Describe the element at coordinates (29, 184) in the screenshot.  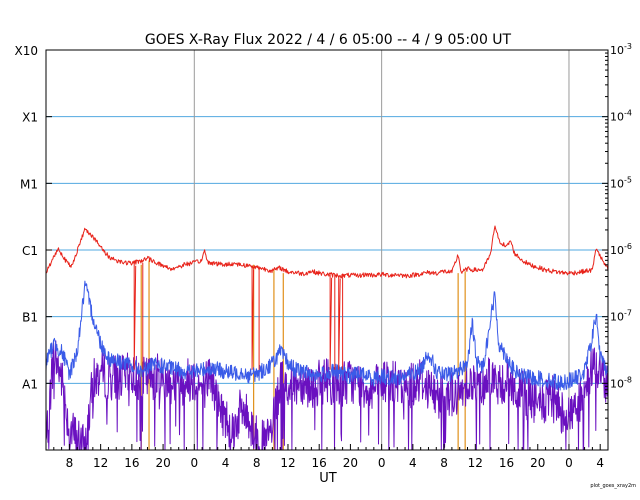
I see `y-tick-label-left: M1` at that location.